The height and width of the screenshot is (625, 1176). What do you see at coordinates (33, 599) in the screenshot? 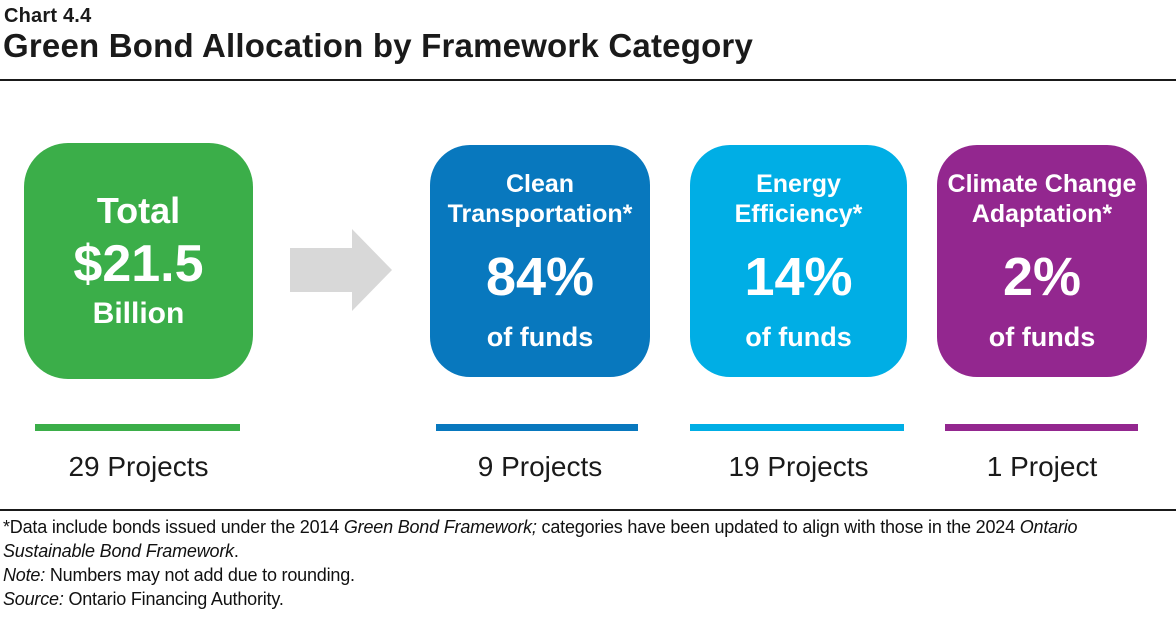
I see `source-label: Source:` at bounding box center [33, 599].